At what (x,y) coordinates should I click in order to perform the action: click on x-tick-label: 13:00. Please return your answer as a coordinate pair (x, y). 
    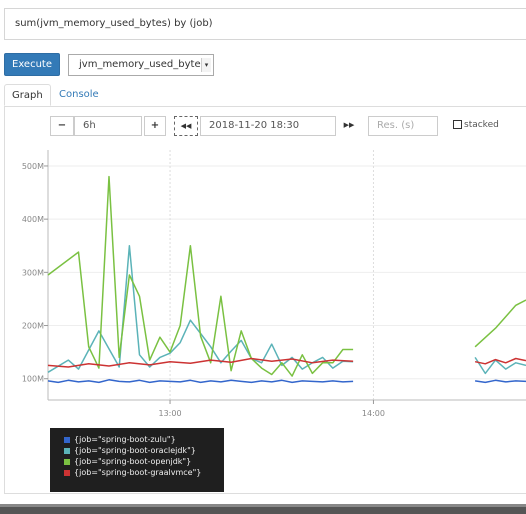
    Looking at the image, I should click on (170, 413).